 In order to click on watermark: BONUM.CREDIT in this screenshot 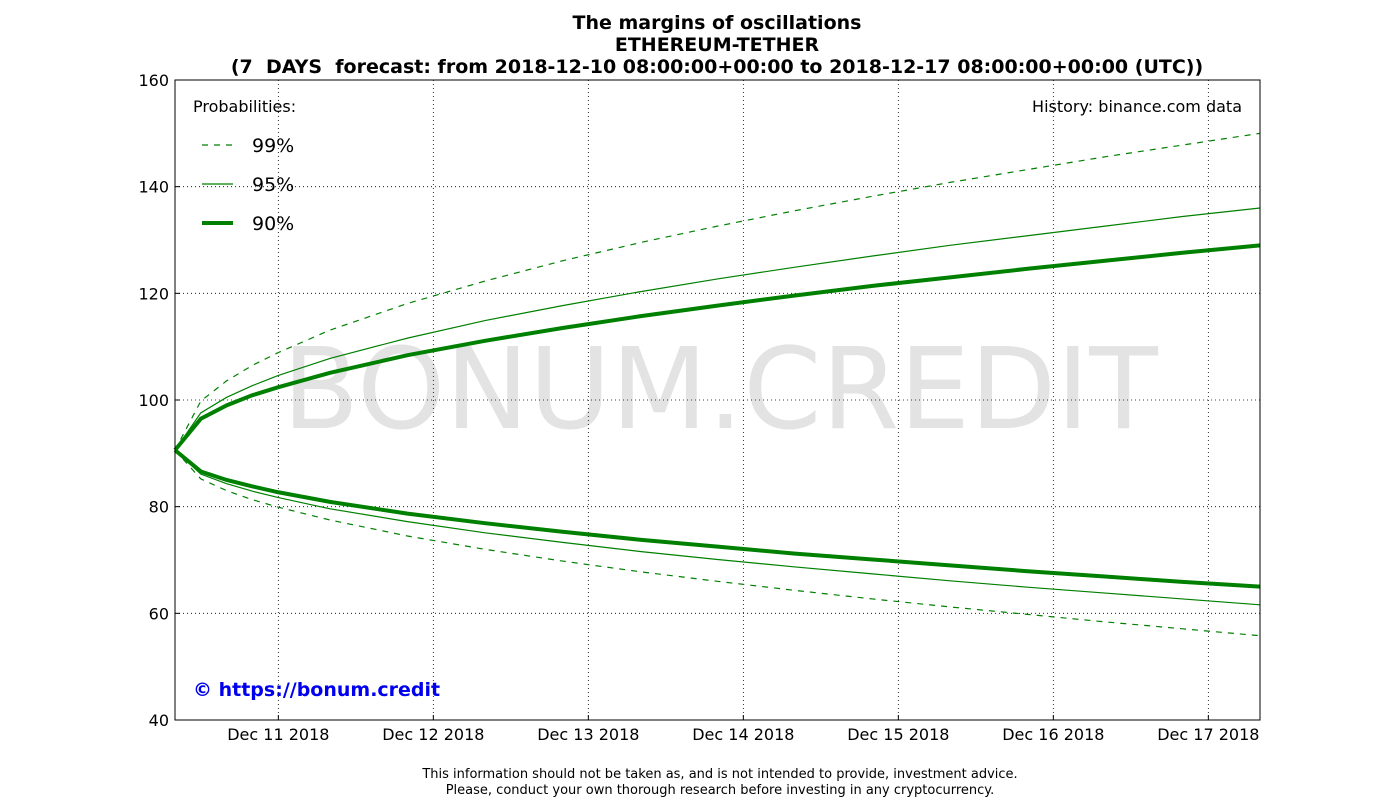, I will do `click(720, 390)`.